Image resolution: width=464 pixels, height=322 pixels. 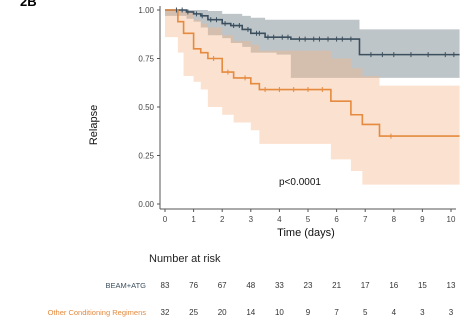 I want to click on risk-count: 14, so click(x=250, y=312).